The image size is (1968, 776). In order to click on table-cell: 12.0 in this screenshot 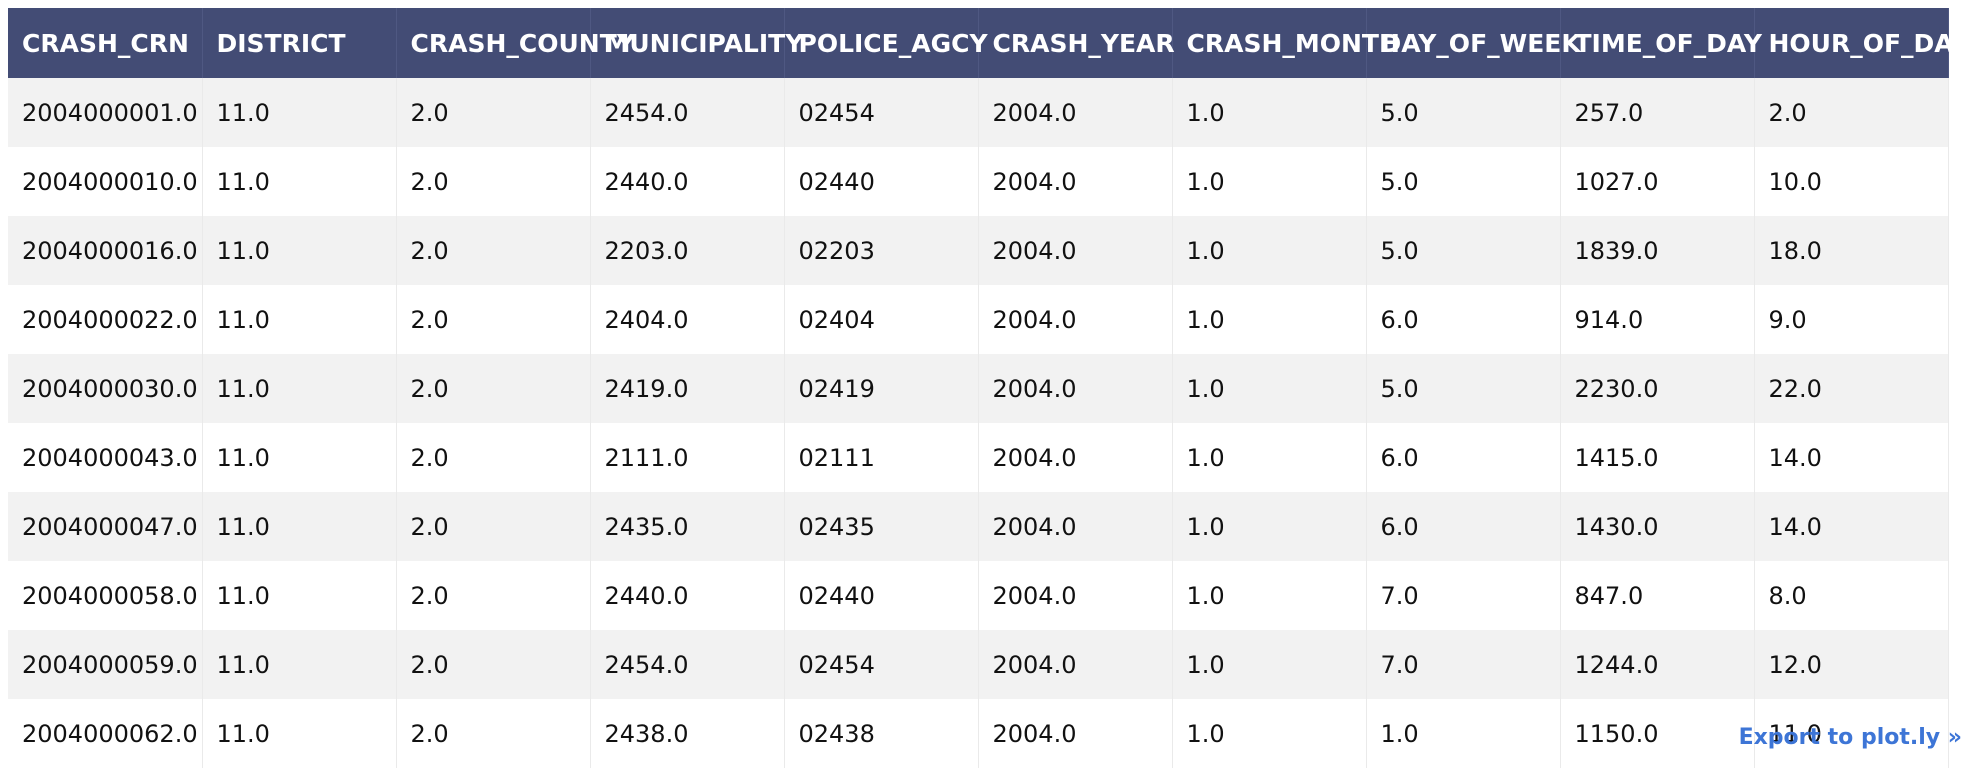, I will do `click(1851, 664)`.